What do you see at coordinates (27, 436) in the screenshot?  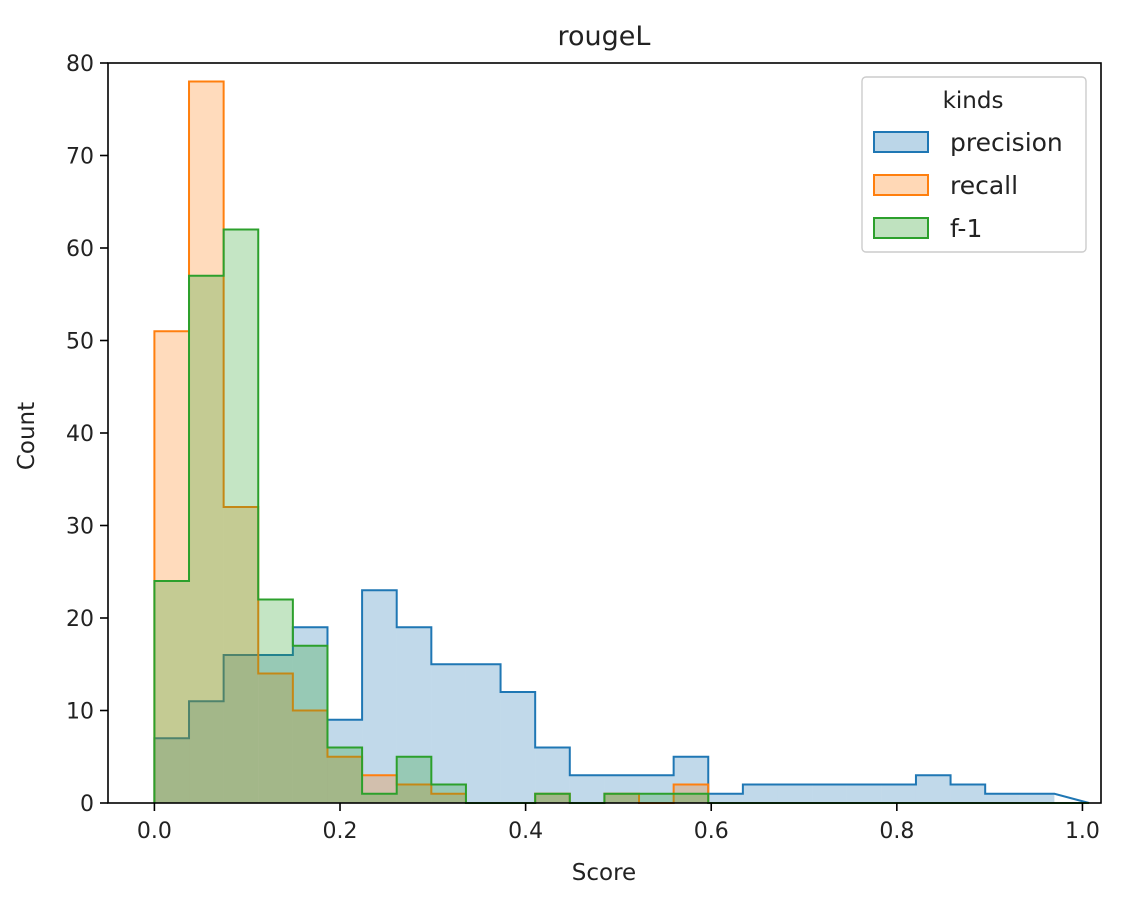 I see `y-axis-label: Count` at bounding box center [27, 436].